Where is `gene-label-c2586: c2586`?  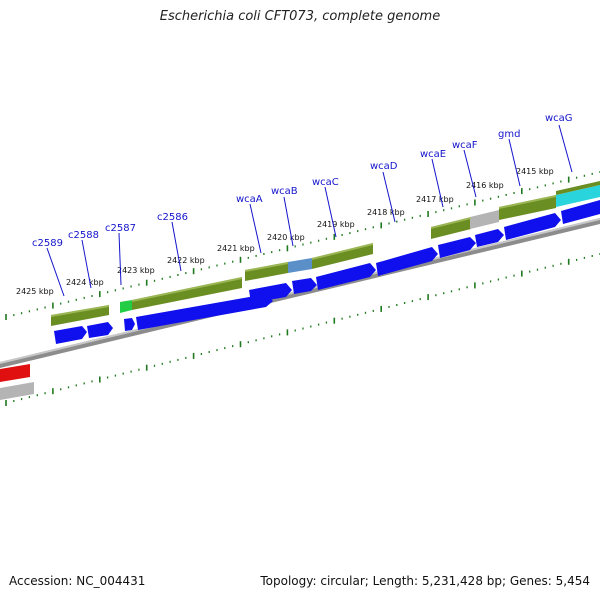
gene-label-c2586: c2586 is located at coordinates (172, 217).